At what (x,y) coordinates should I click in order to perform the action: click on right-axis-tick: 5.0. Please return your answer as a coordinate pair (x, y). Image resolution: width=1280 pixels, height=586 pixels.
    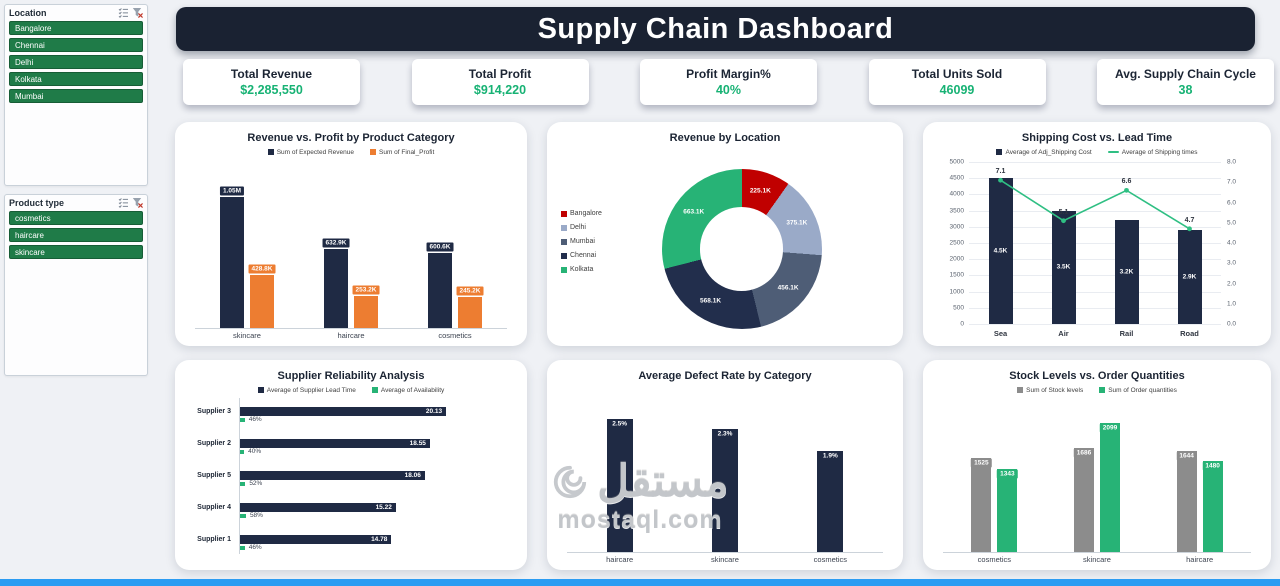
    Looking at the image, I should click on (1232, 223).